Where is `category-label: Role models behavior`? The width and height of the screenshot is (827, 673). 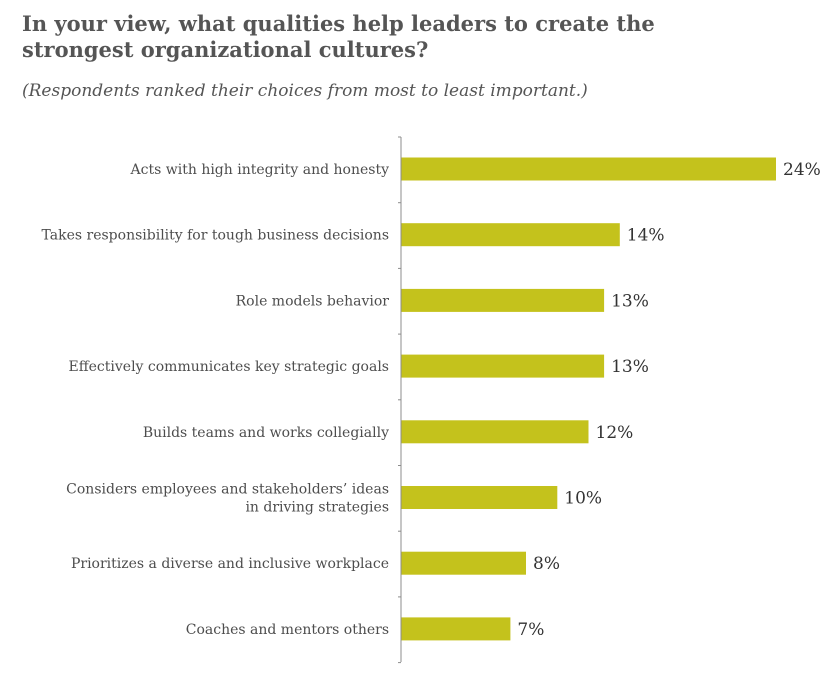
category-label: Role models behavior is located at coordinates (313, 301).